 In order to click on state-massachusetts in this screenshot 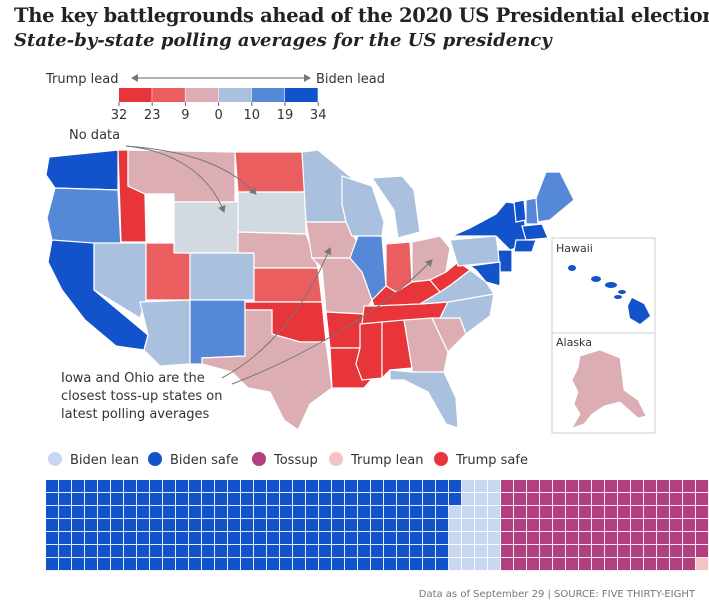, I will do `click(535, 232)`.